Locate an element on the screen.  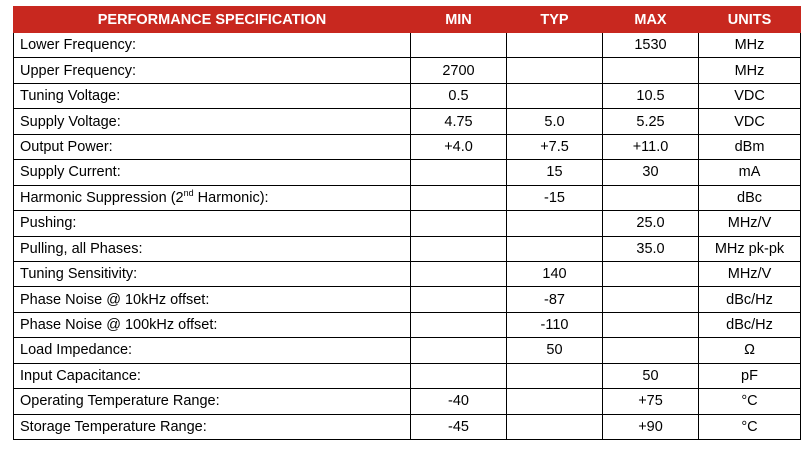
cell-parameter: Supply Current: is located at coordinates (212, 172).